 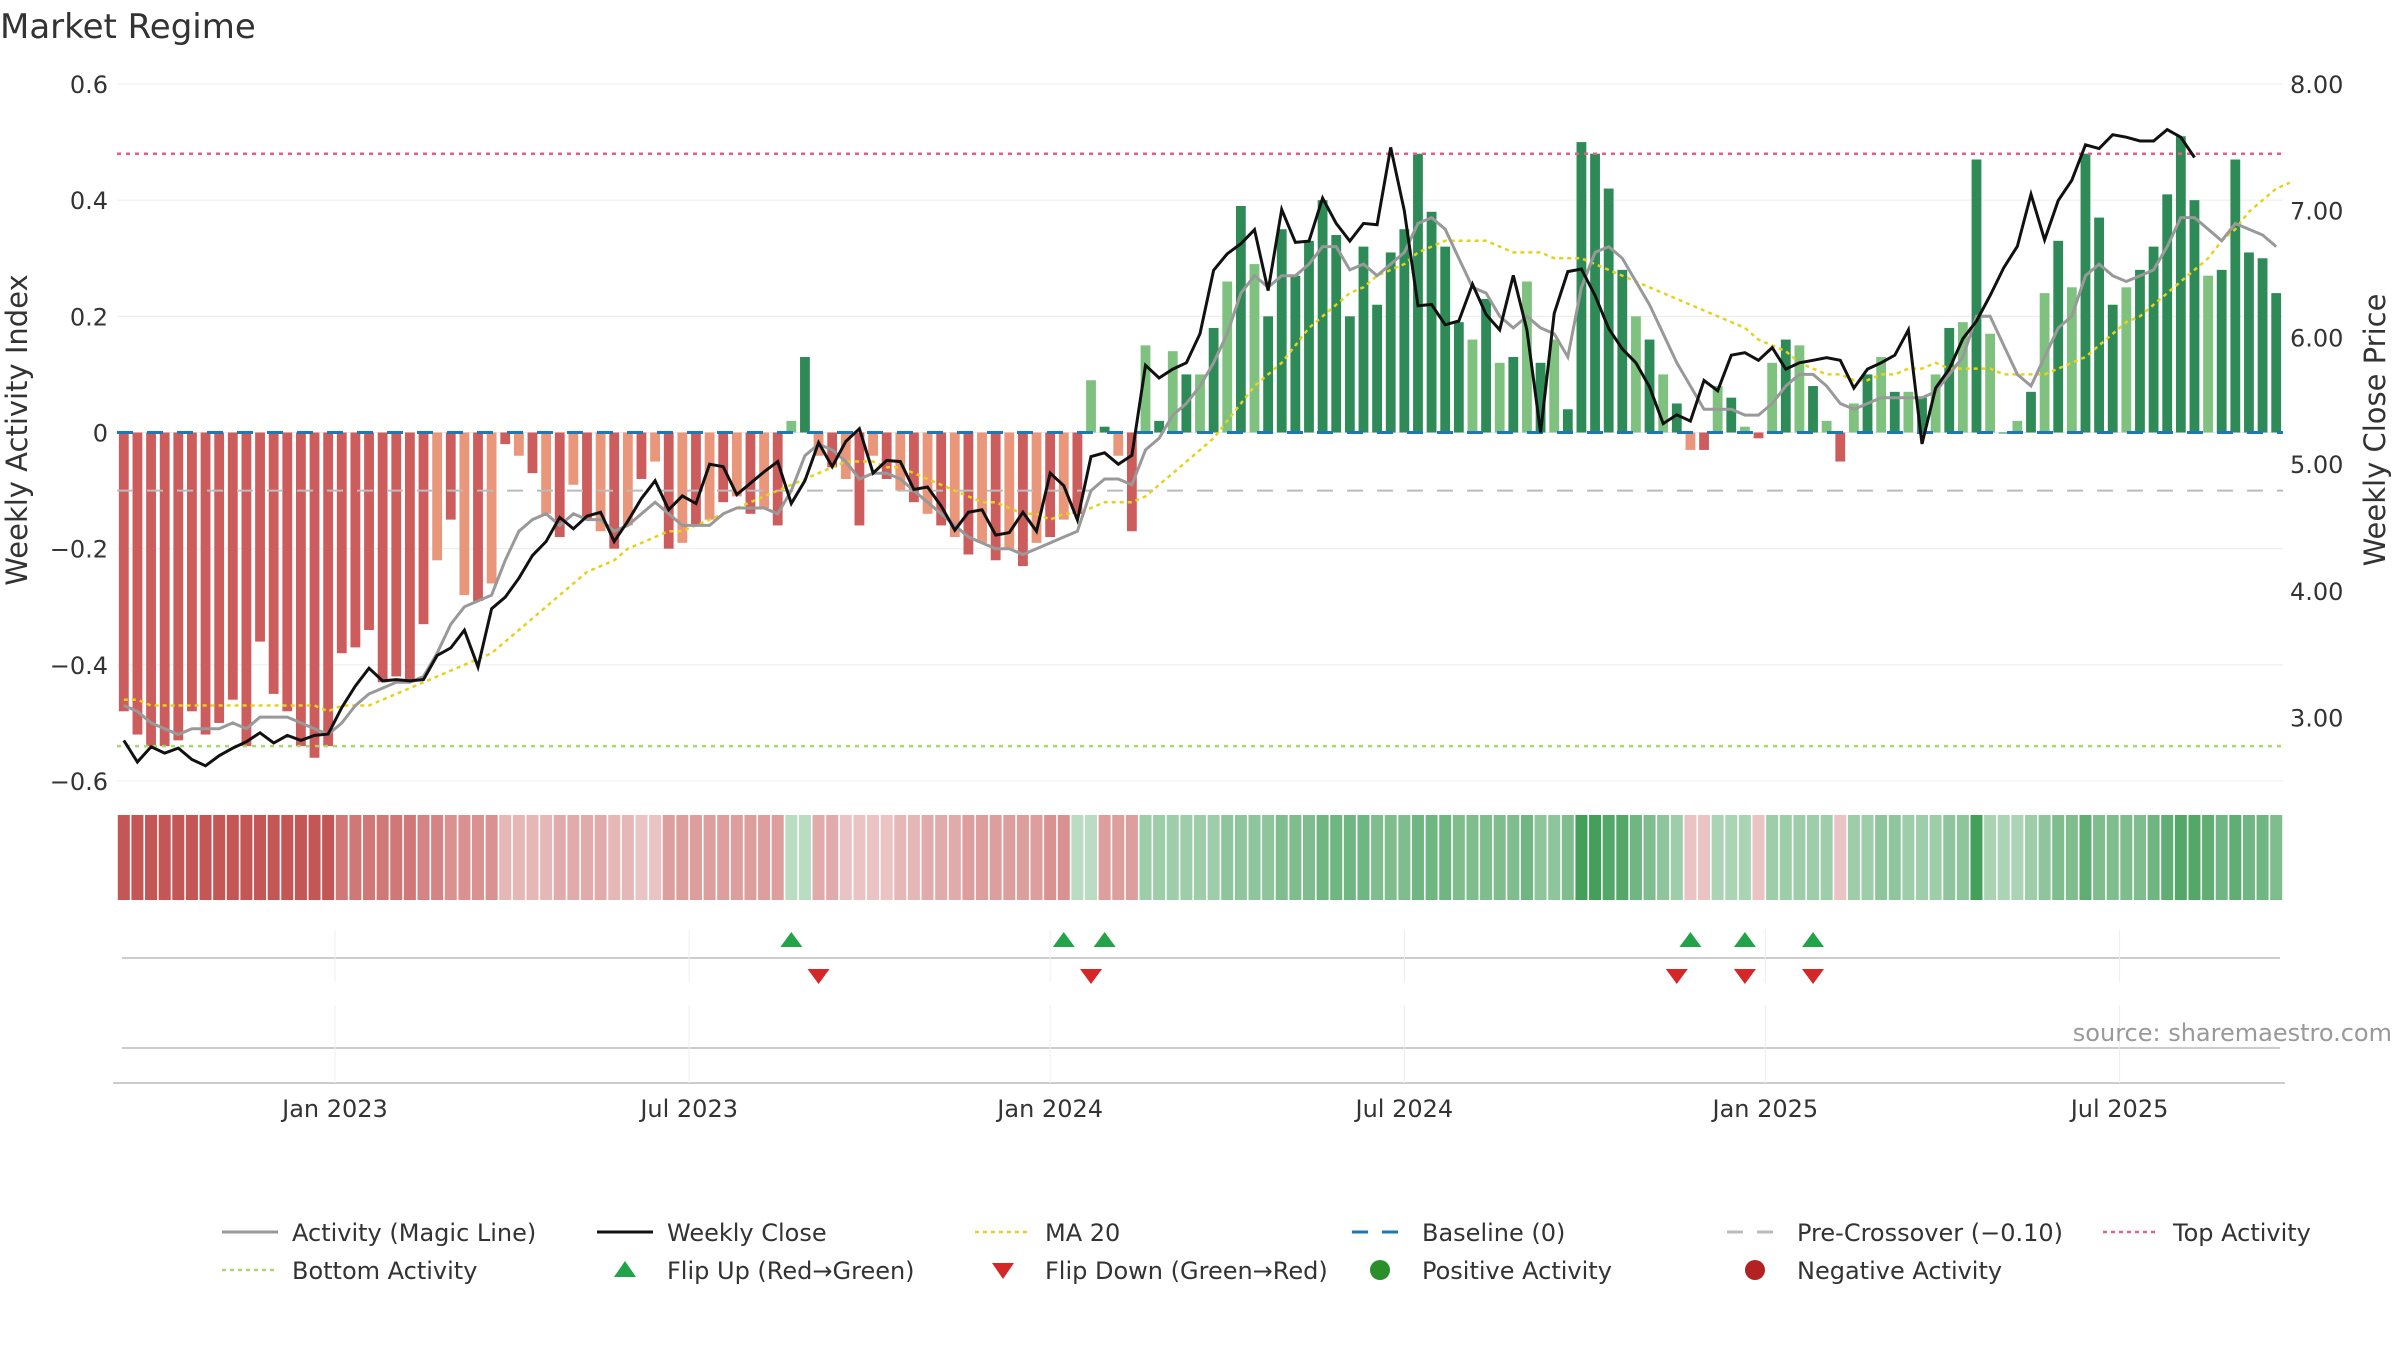 What do you see at coordinates (384, 1271) in the screenshot?
I see `legend-label: Bottom Activity` at bounding box center [384, 1271].